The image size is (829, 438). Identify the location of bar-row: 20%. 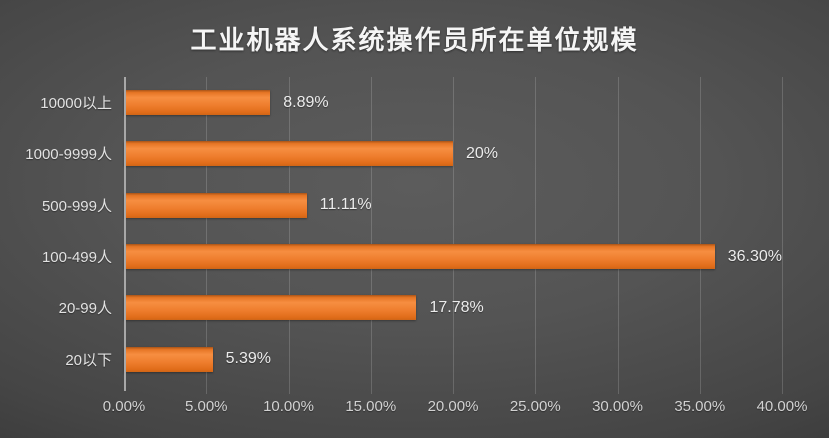
(453, 153).